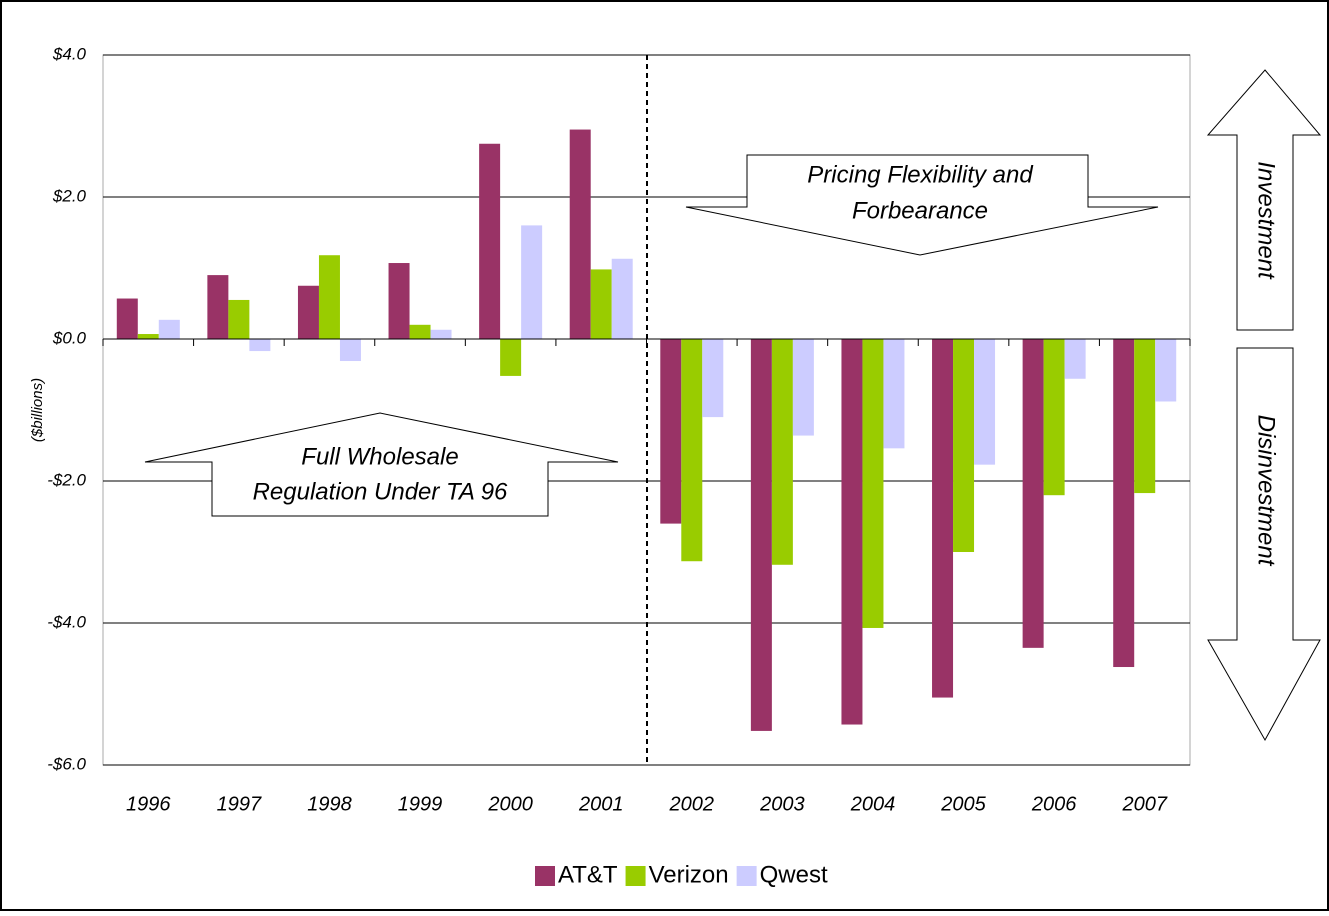 Image resolution: width=1329 pixels, height=916 pixels. Describe the element at coordinates (380, 491) in the screenshot. I see `annotation: Regulation Under TA 96` at that location.